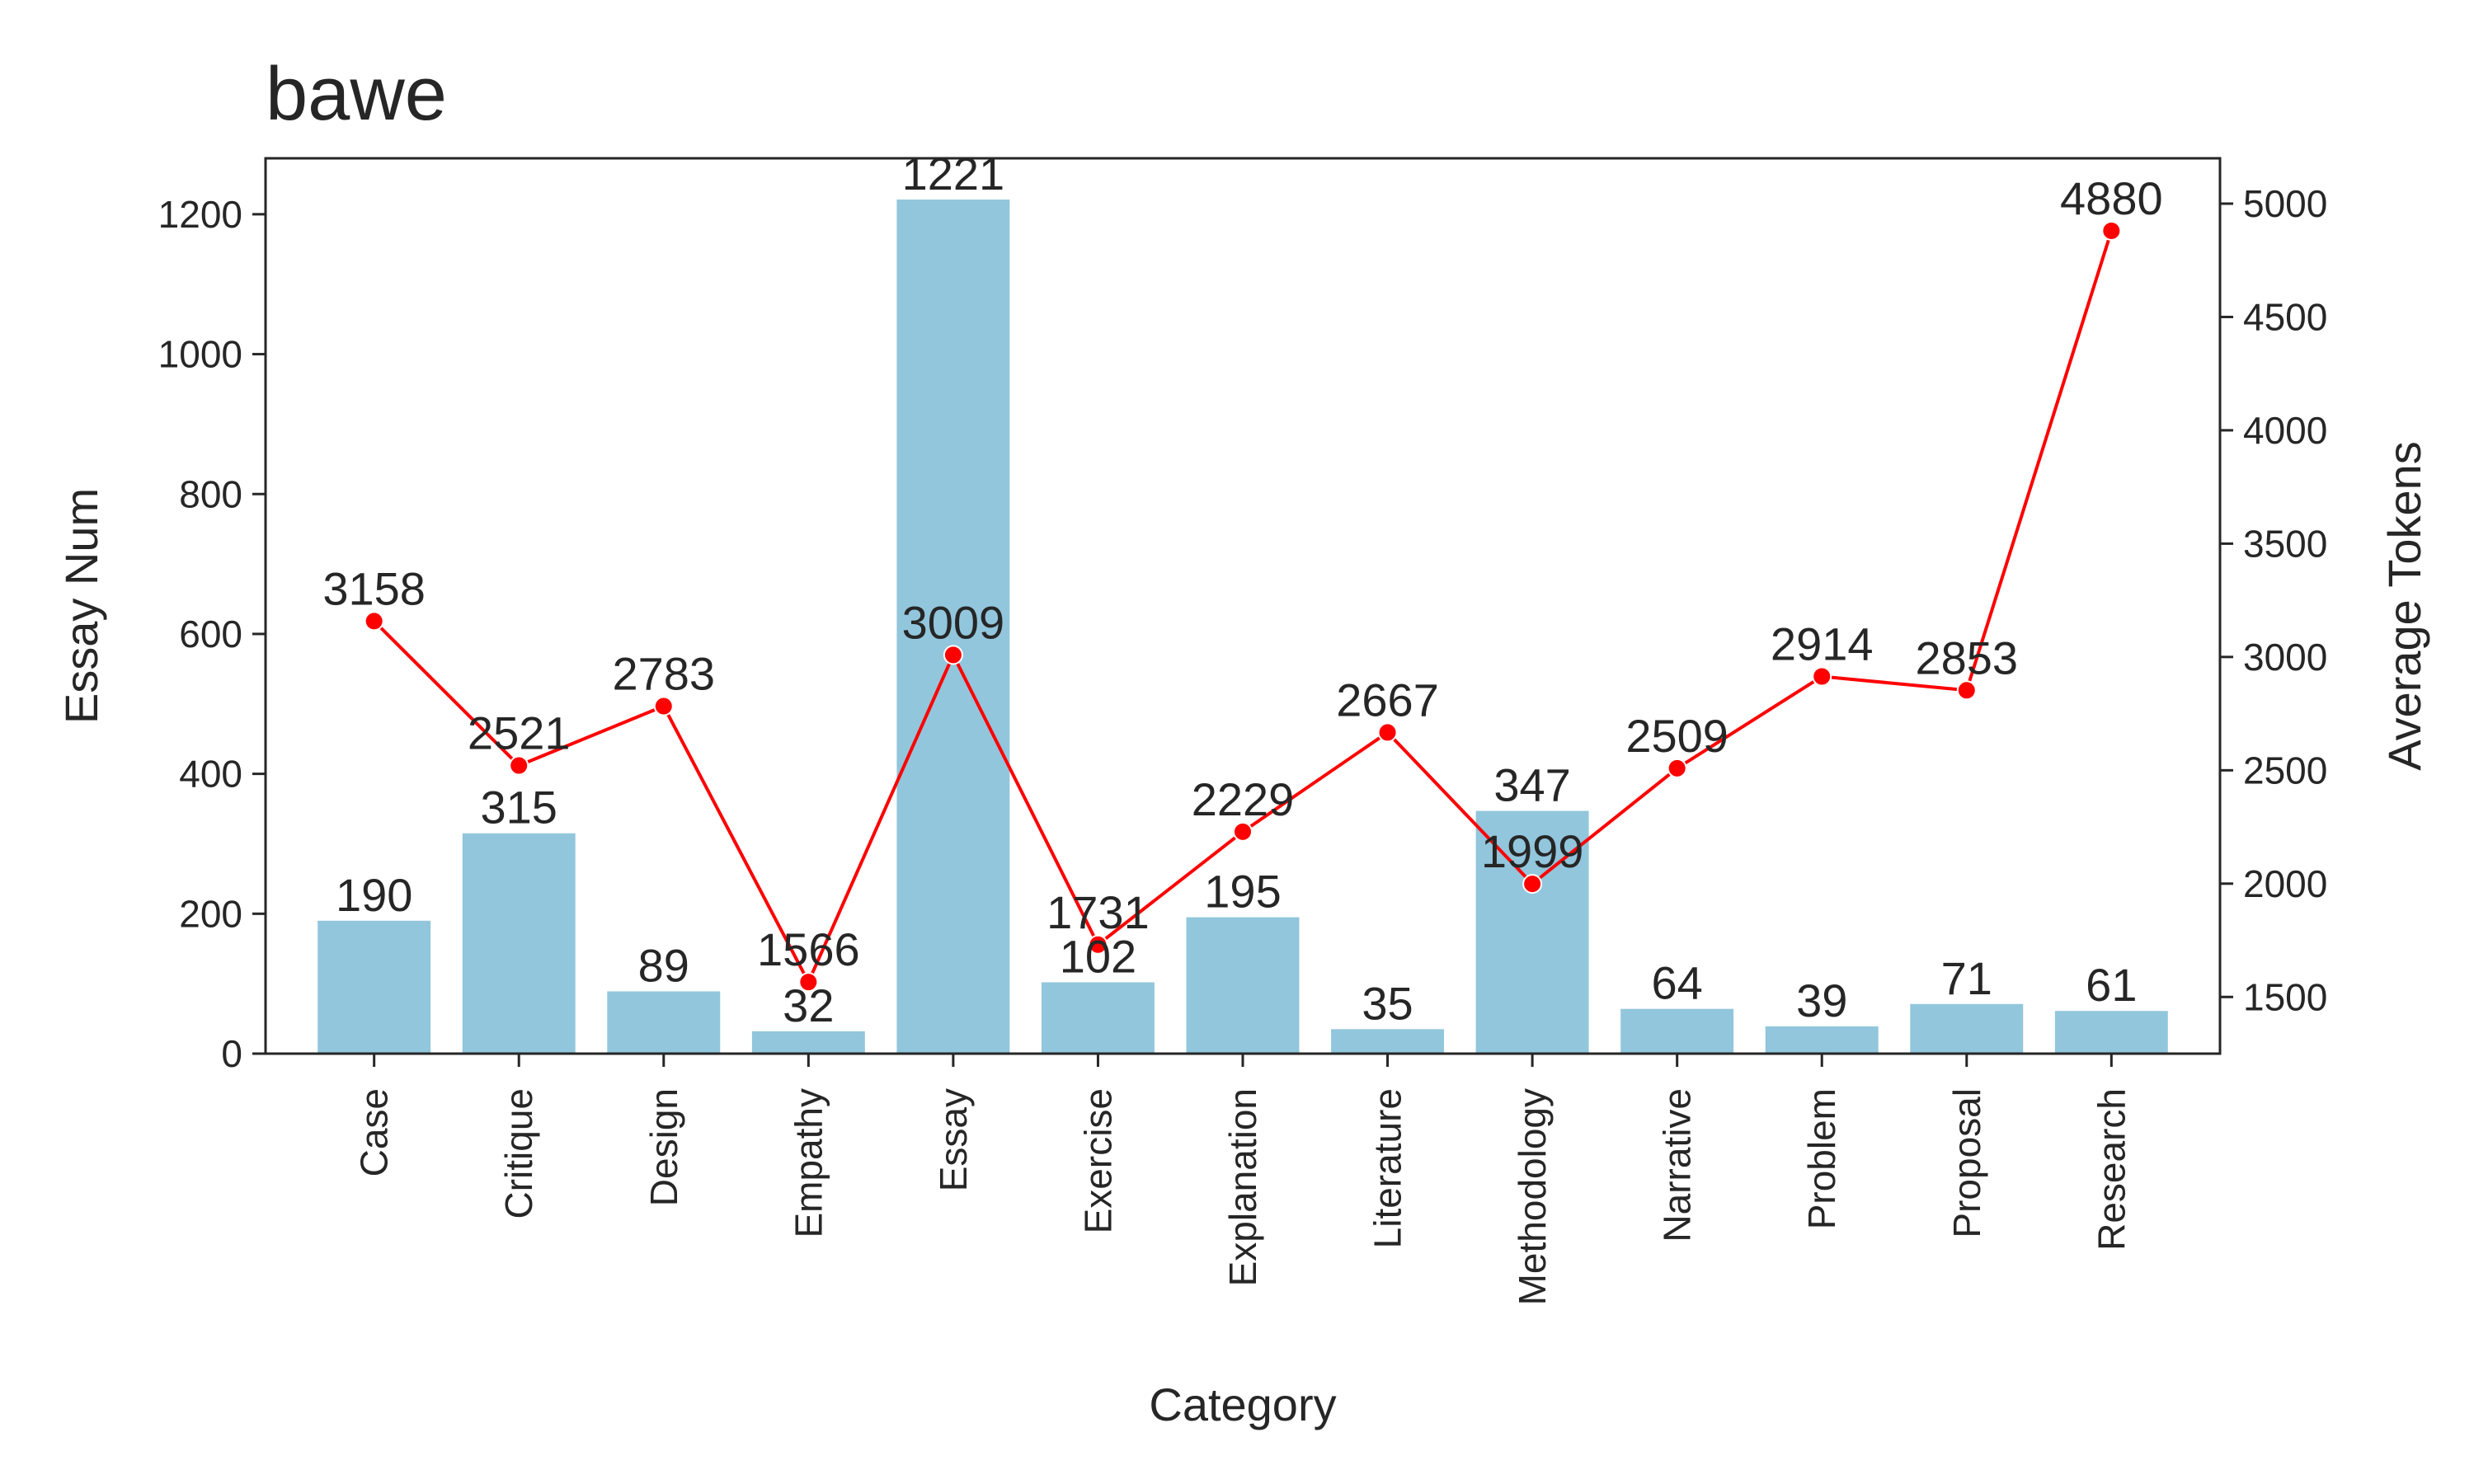 Image resolution: width=2474 pixels, height=1484 pixels. I want to click on x-tick-label-exercise: Exercise, so click(1097, 1160).